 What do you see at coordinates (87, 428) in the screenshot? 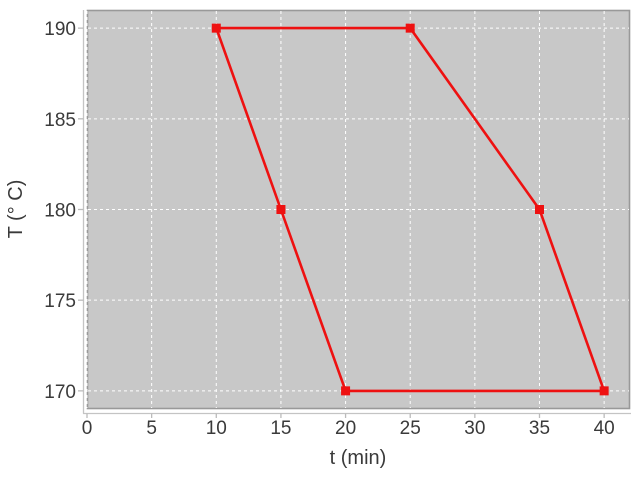
I see `x-tick-label: 0` at bounding box center [87, 428].